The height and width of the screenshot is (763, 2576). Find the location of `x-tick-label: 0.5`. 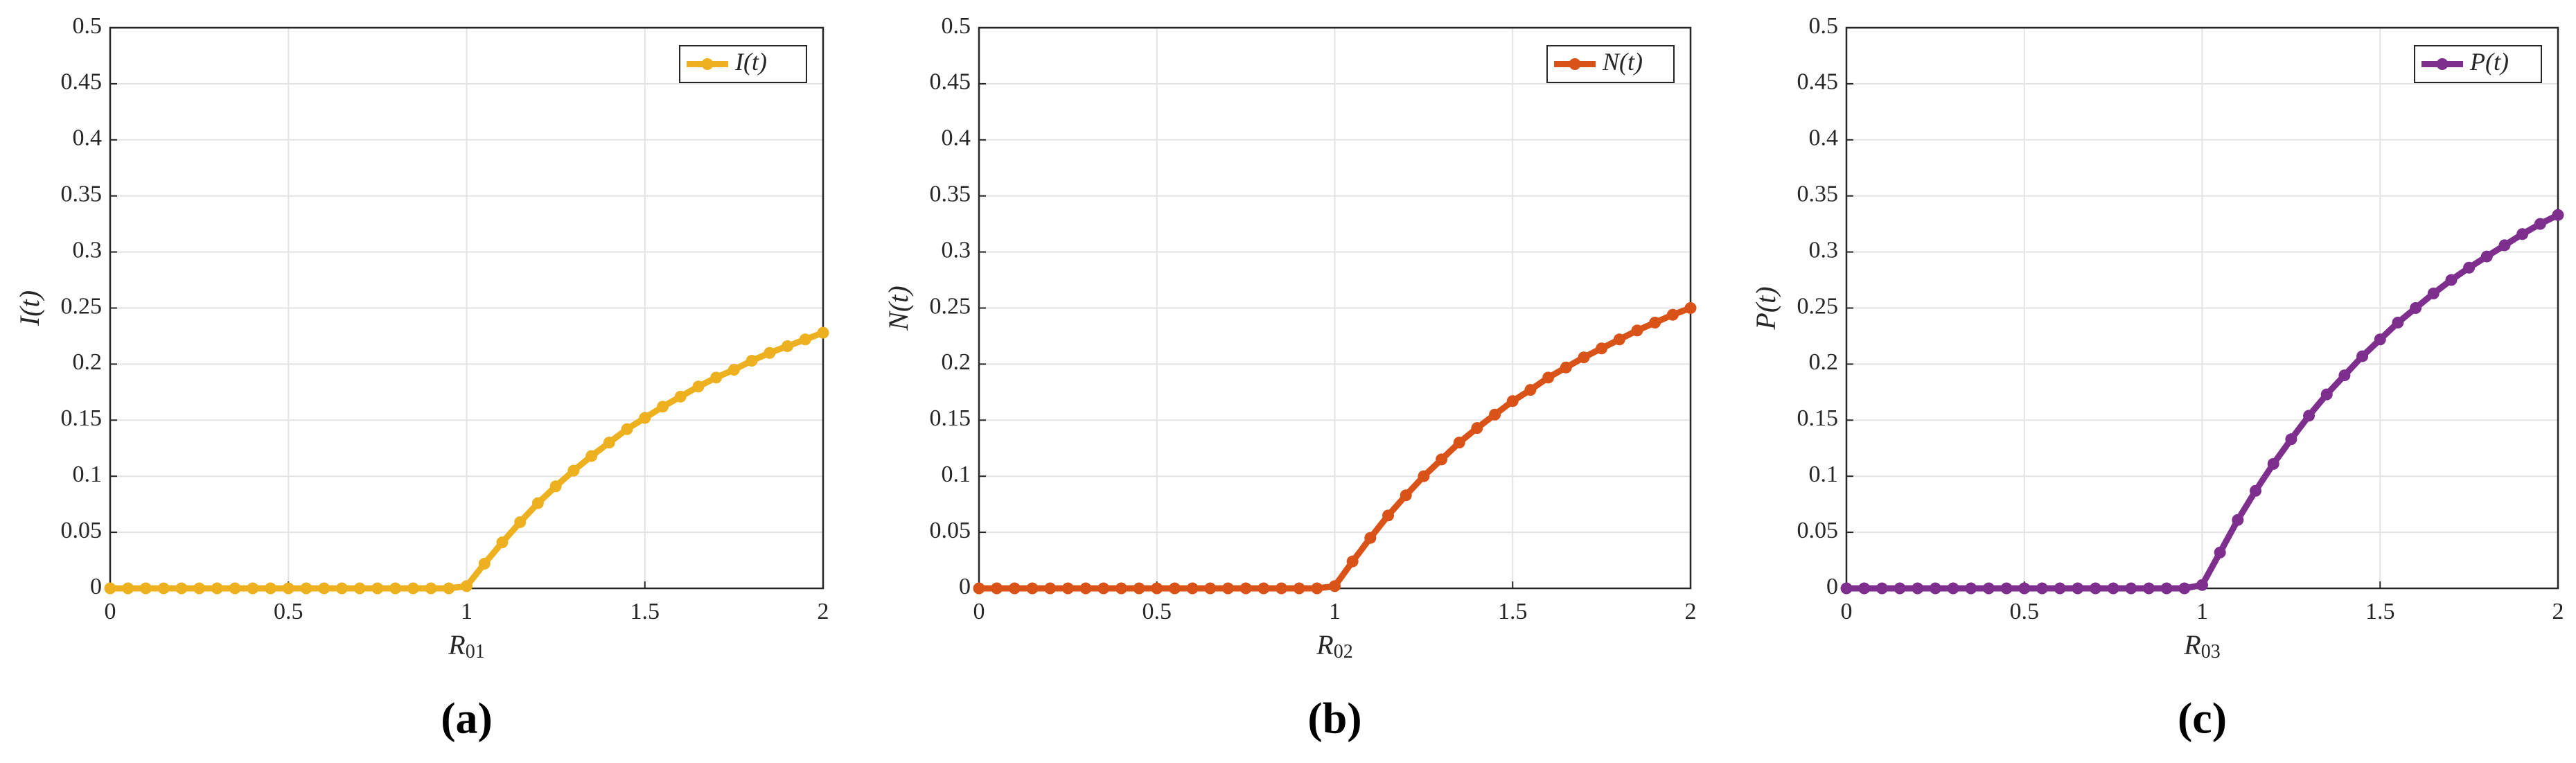

x-tick-label: 0.5 is located at coordinates (288, 611).